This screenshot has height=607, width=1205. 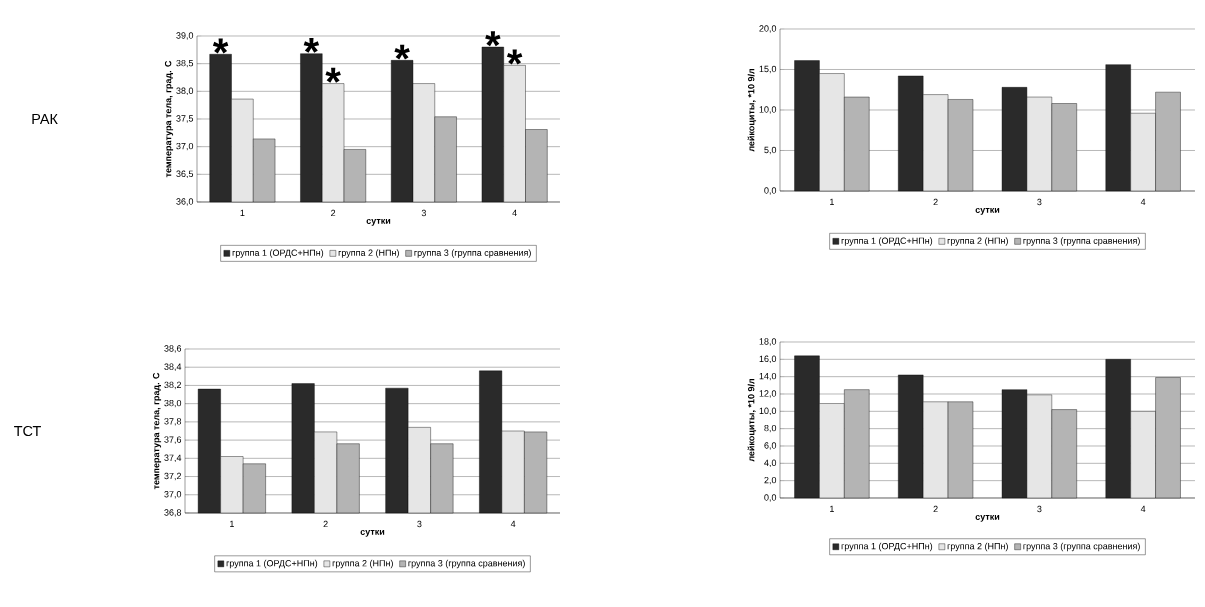 I want to click on text: ТСТ, so click(x=27, y=431).